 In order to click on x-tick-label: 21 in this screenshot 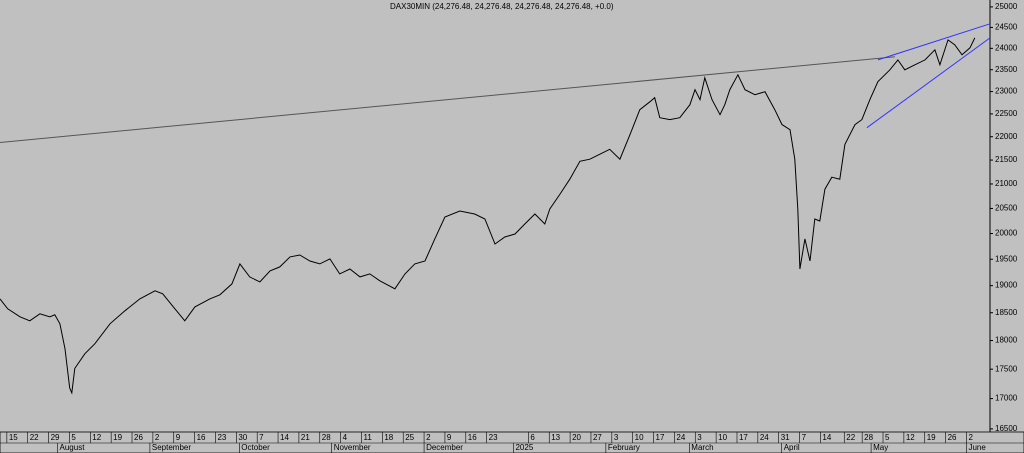, I will do `click(305, 437)`.